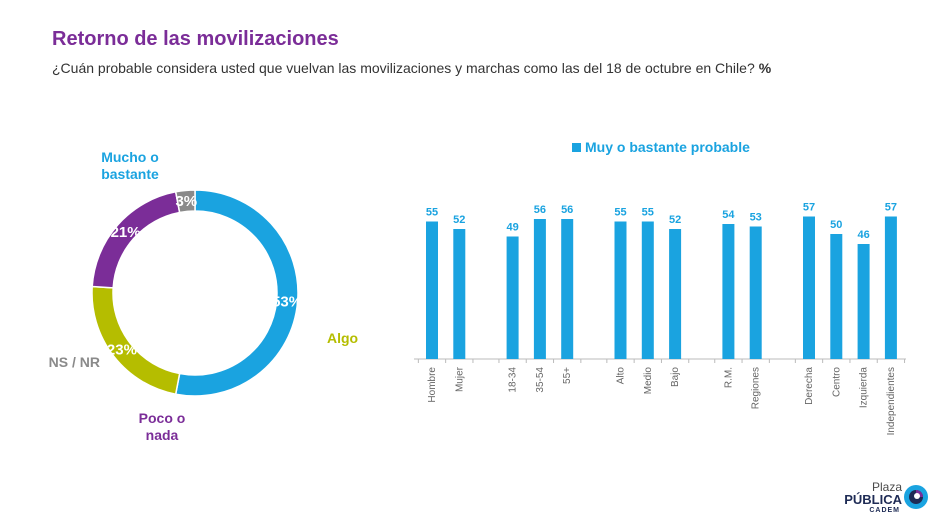  I want to click on bar-category-centro: Centro, so click(836, 382).